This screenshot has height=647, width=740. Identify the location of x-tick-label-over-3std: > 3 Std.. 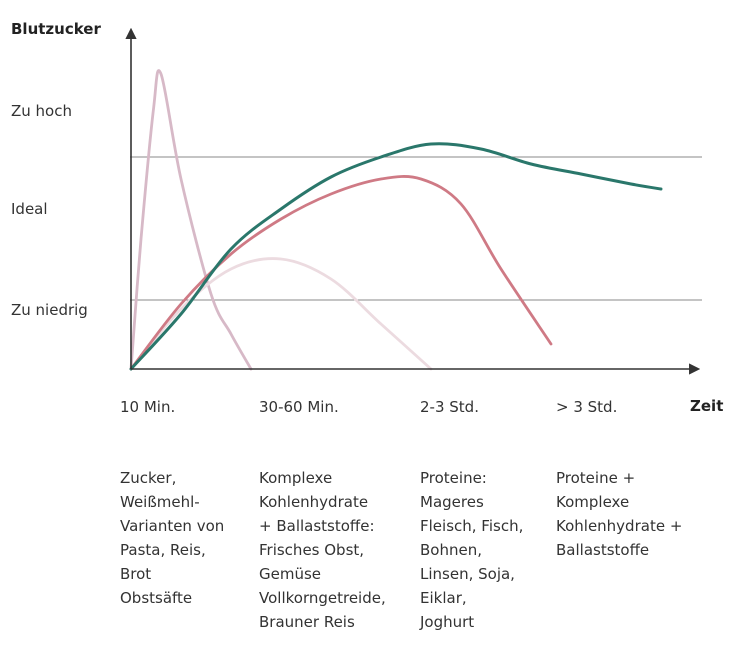
(587, 407).